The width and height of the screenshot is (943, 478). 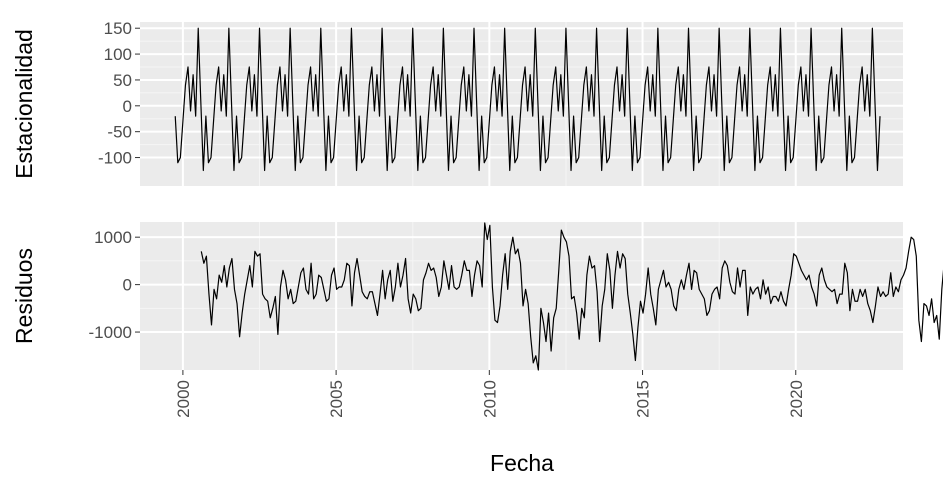 What do you see at coordinates (118, 54) in the screenshot?
I see `y-tick-label: 100` at bounding box center [118, 54].